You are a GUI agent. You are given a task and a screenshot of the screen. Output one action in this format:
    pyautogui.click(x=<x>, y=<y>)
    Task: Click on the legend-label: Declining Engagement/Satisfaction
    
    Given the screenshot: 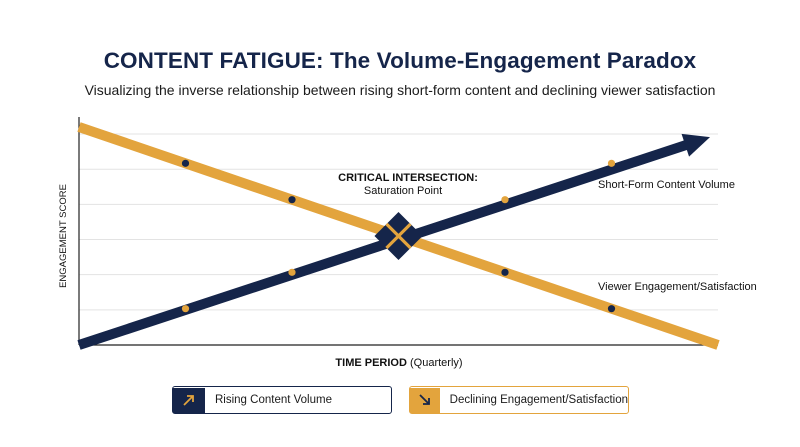 What is the action you would take?
    pyautogui.click(x=538, y=400)
    